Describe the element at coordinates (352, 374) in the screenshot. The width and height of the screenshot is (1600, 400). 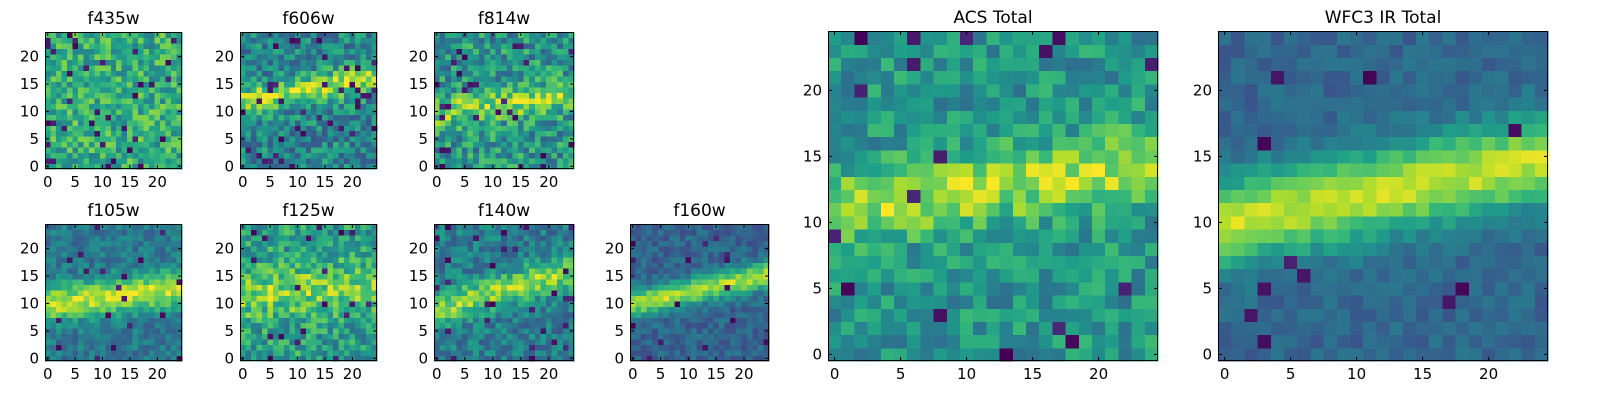
I see `x-tick-label: 20` at that location.